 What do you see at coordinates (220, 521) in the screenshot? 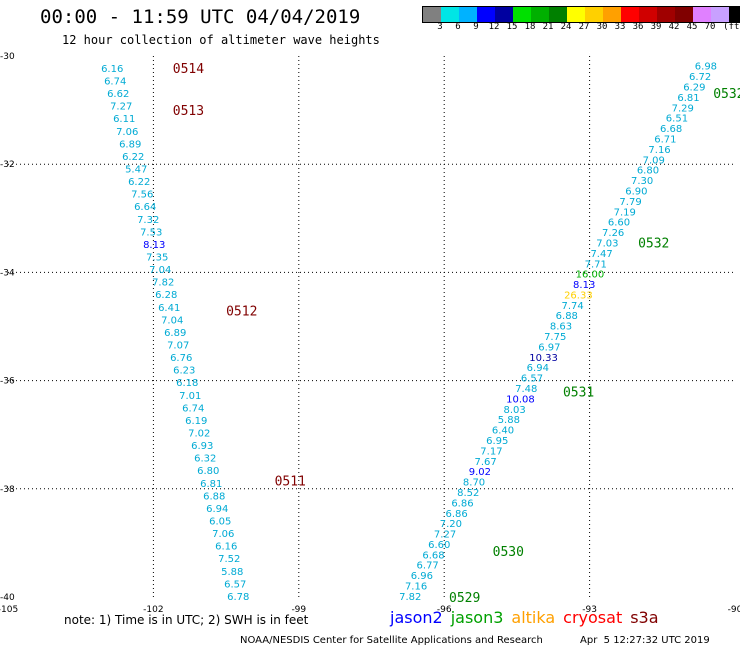
I see `wave-height-value: 6.05` at bounding box center [220, 521].